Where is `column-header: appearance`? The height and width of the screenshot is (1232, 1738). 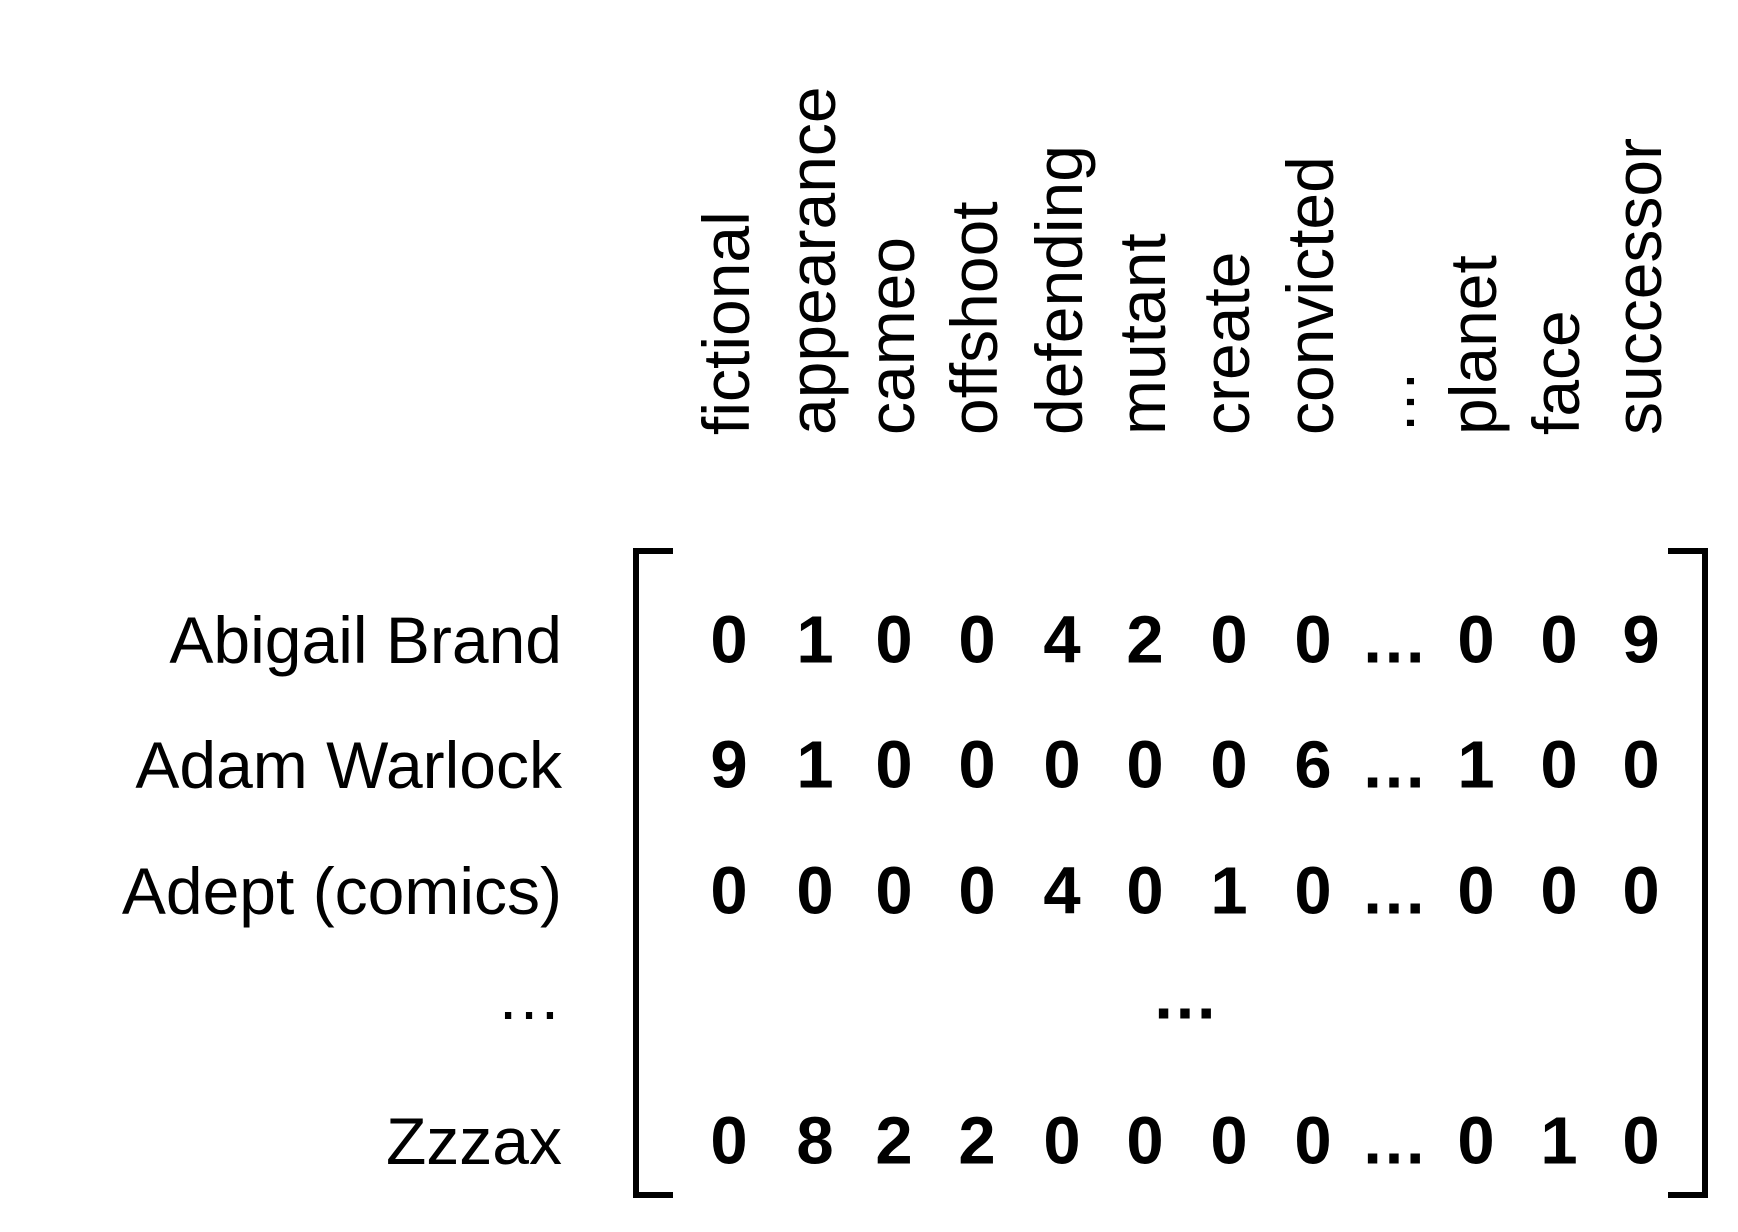 column-header: appearance is located at coordinates (812, 260).